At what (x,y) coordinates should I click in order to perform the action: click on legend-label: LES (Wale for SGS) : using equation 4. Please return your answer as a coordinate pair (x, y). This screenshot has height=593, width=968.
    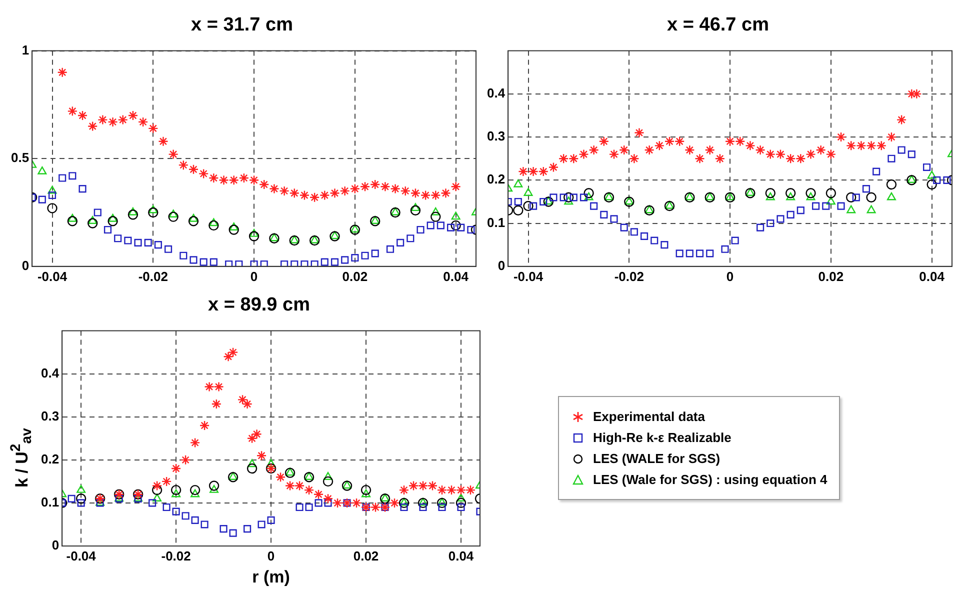
    Looking at the image, I should click on (710, 479).